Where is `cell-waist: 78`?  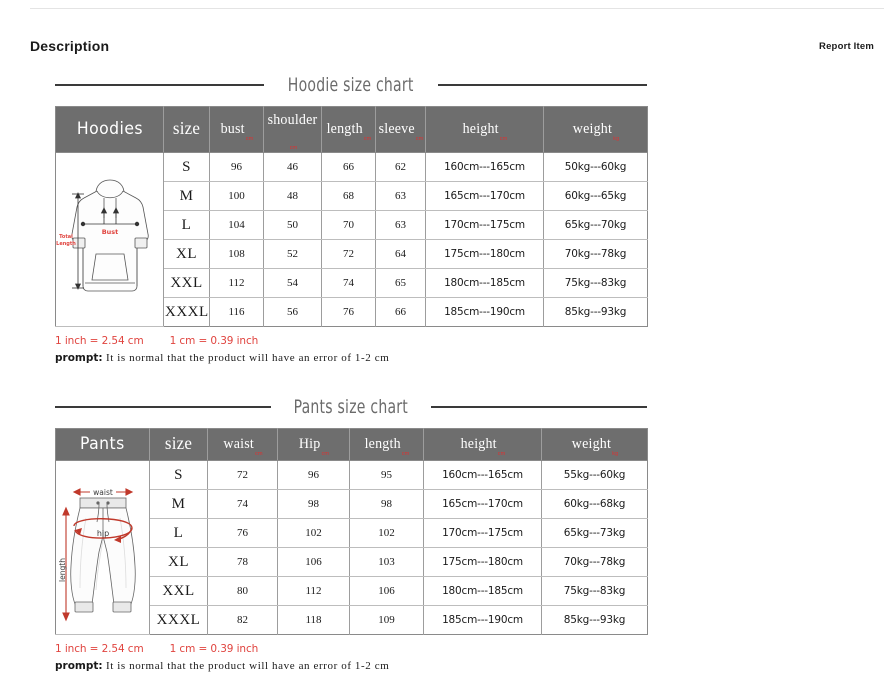 cell-waist: 78 is located at coordinates (242, 562).